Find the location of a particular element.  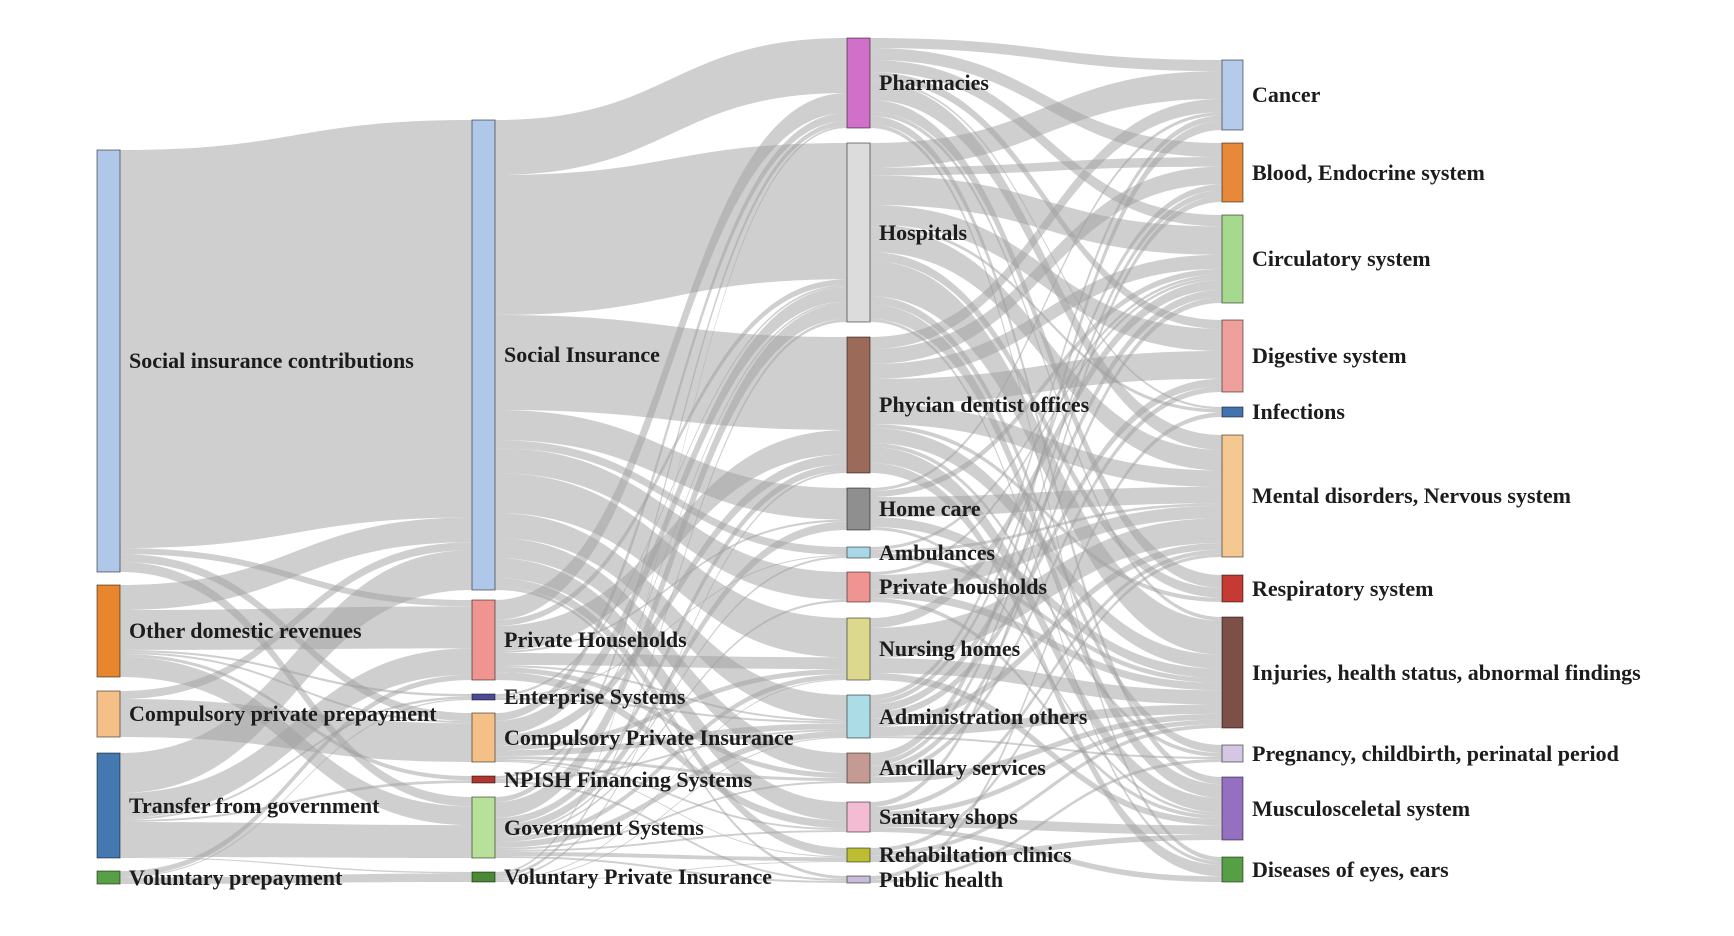

flow-gs-hosp is located at coordinates (671, 560).